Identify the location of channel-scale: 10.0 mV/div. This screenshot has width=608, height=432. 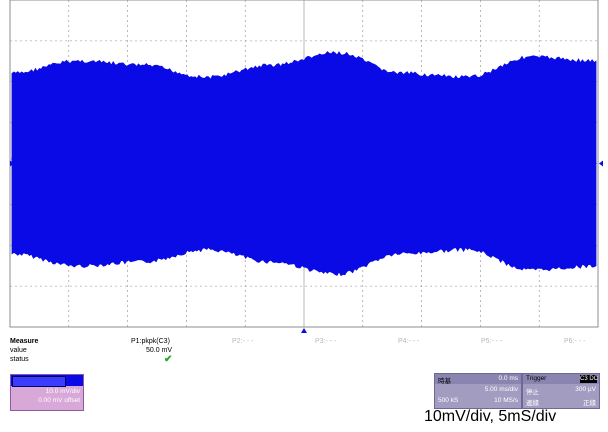
(62, 391).